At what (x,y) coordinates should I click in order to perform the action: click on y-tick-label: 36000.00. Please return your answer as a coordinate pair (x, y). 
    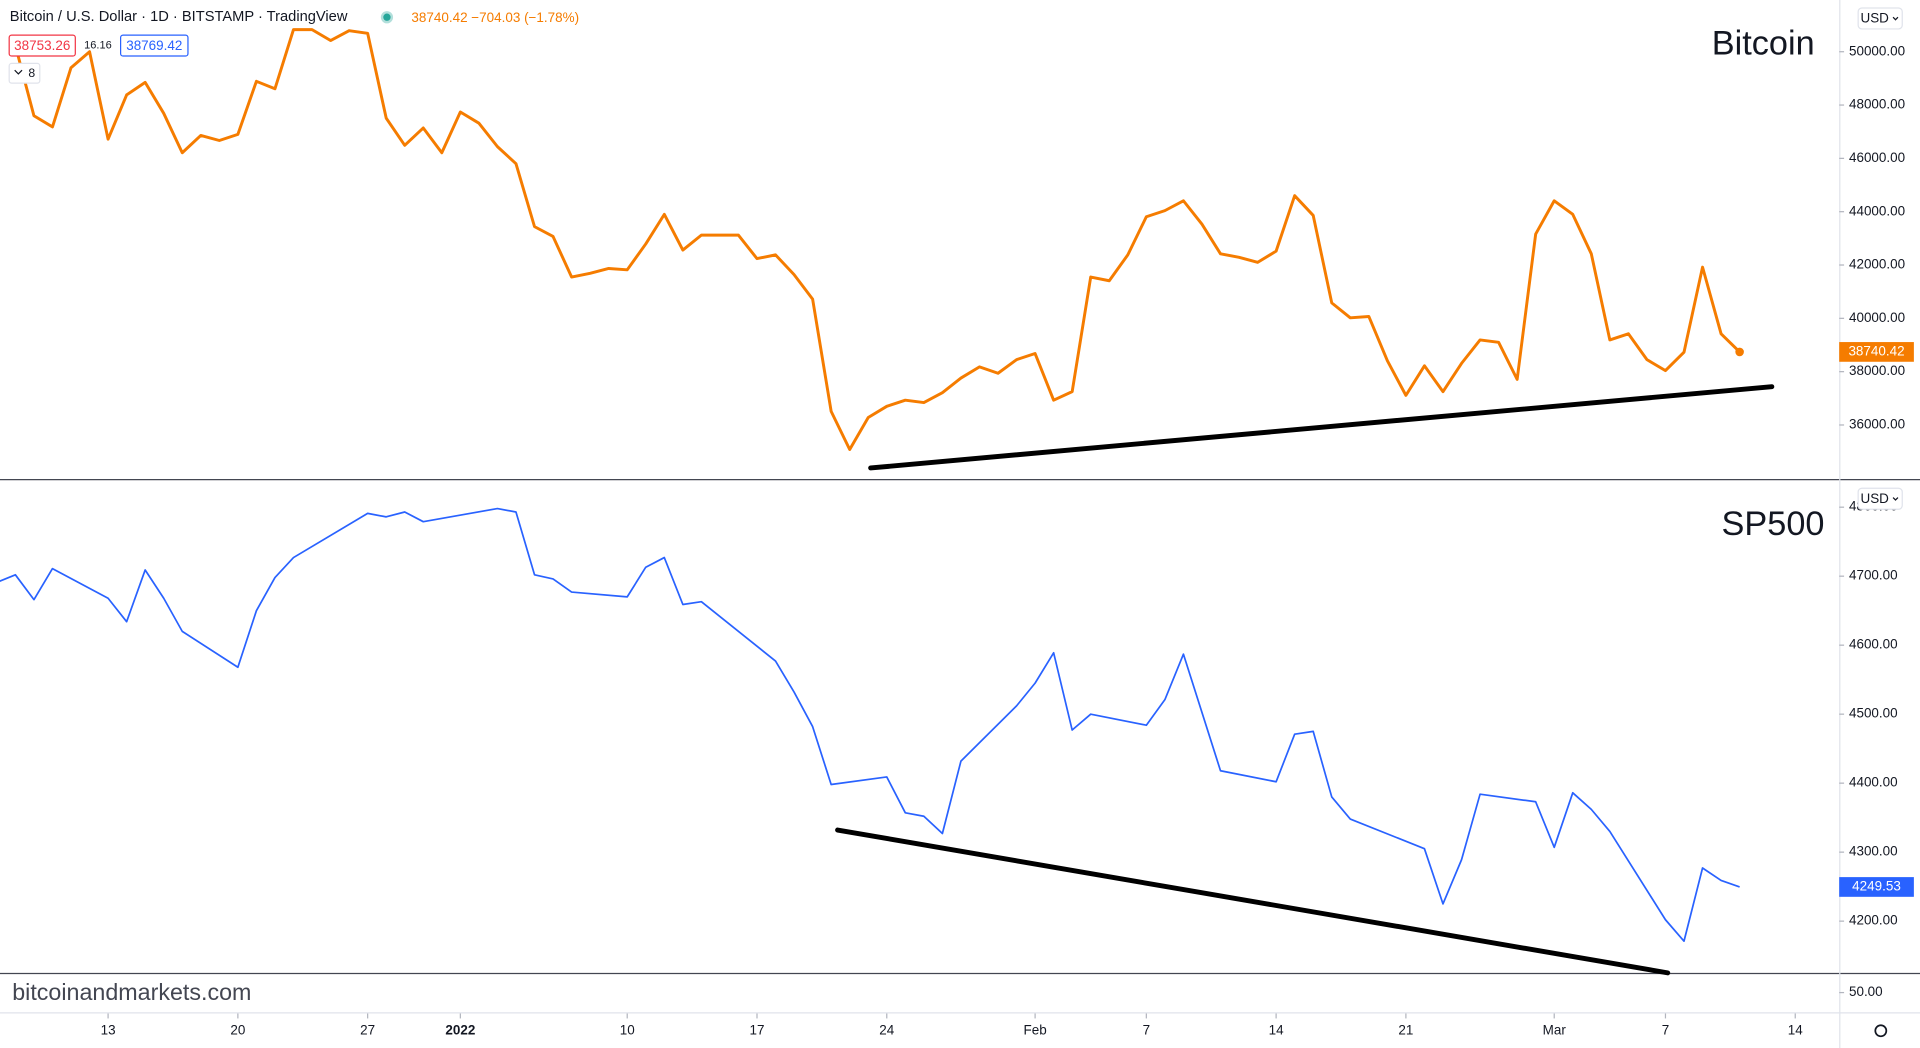
    Looking at the image, I should click on (1877, 424).